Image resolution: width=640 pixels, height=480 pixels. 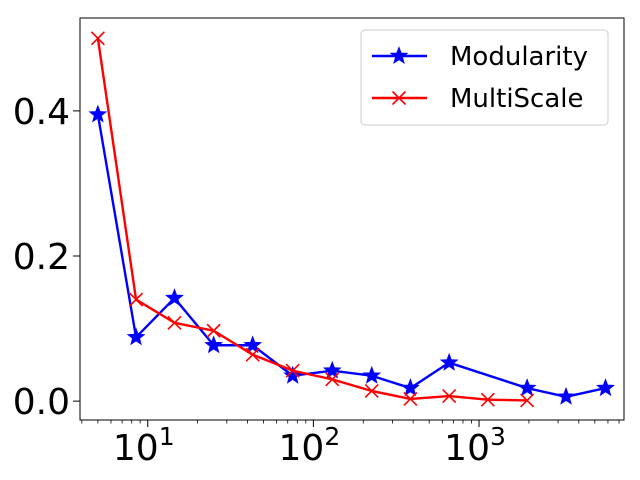 What do you see at coordinates (517, 99) in the screenshot?
I see `legend-label: MultiScale` at bounding box center [517, 99].